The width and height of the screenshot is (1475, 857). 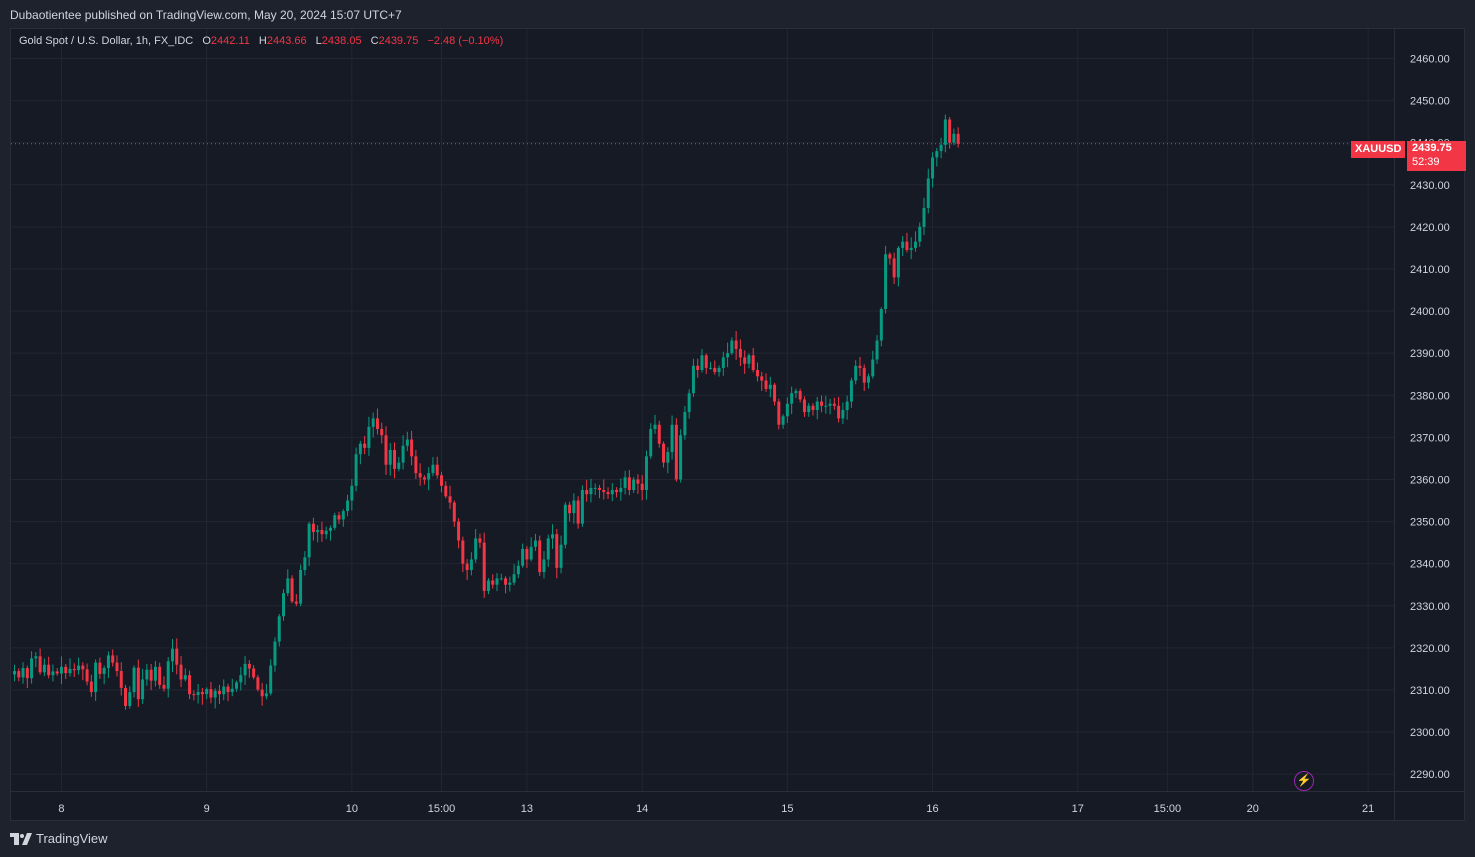 I want to click on low-label: L, so click(x=318, y=41).